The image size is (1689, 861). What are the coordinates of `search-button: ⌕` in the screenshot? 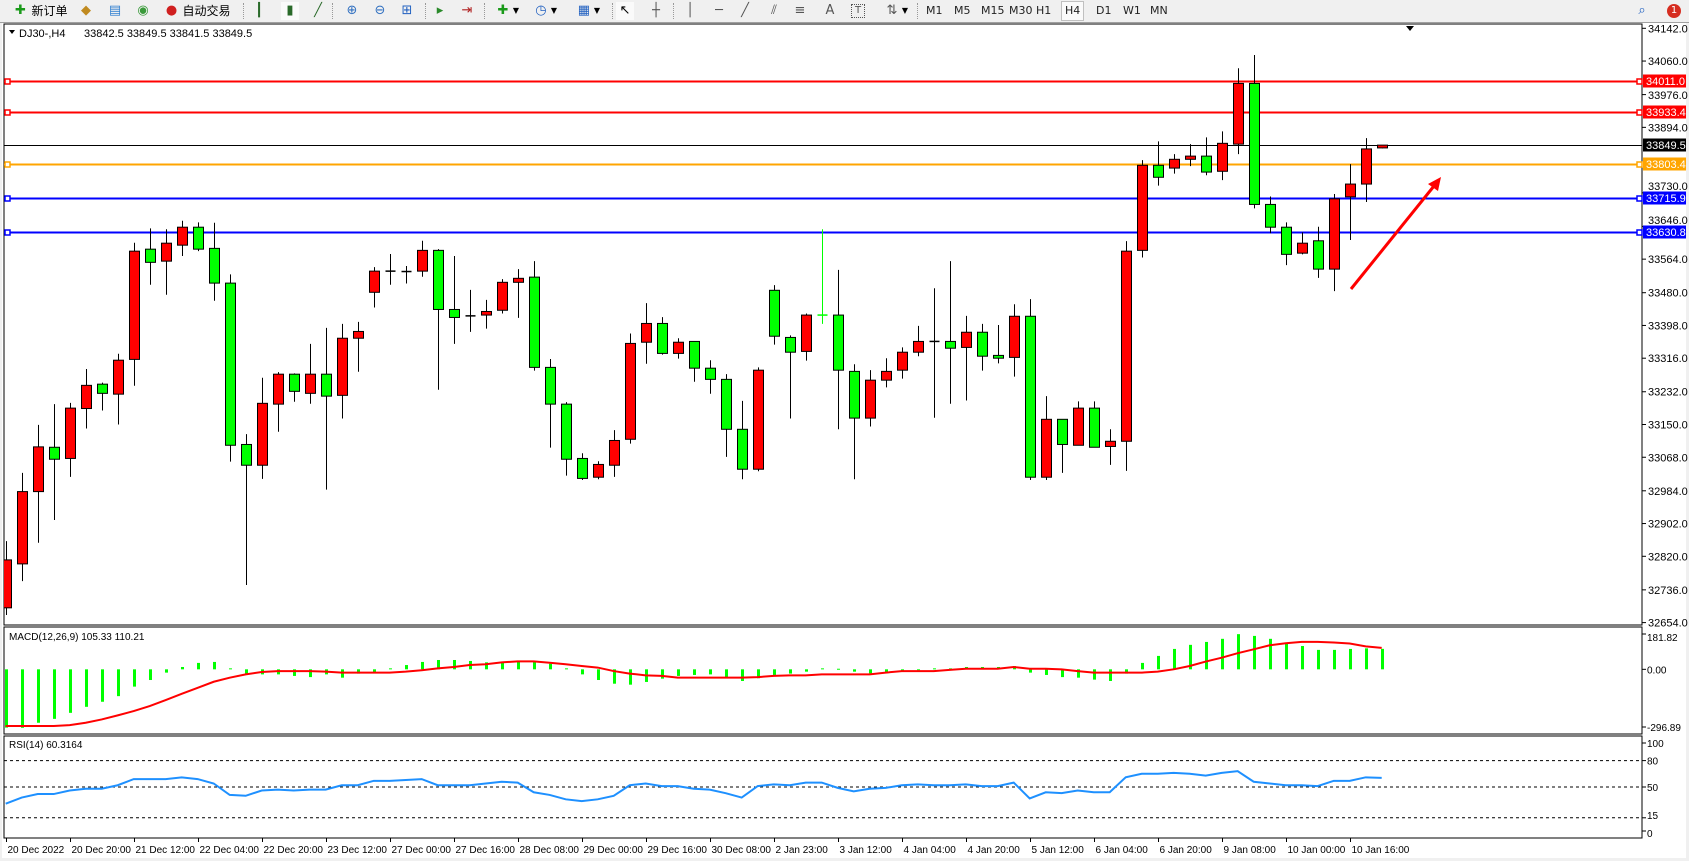 It's located at (1642, 11).